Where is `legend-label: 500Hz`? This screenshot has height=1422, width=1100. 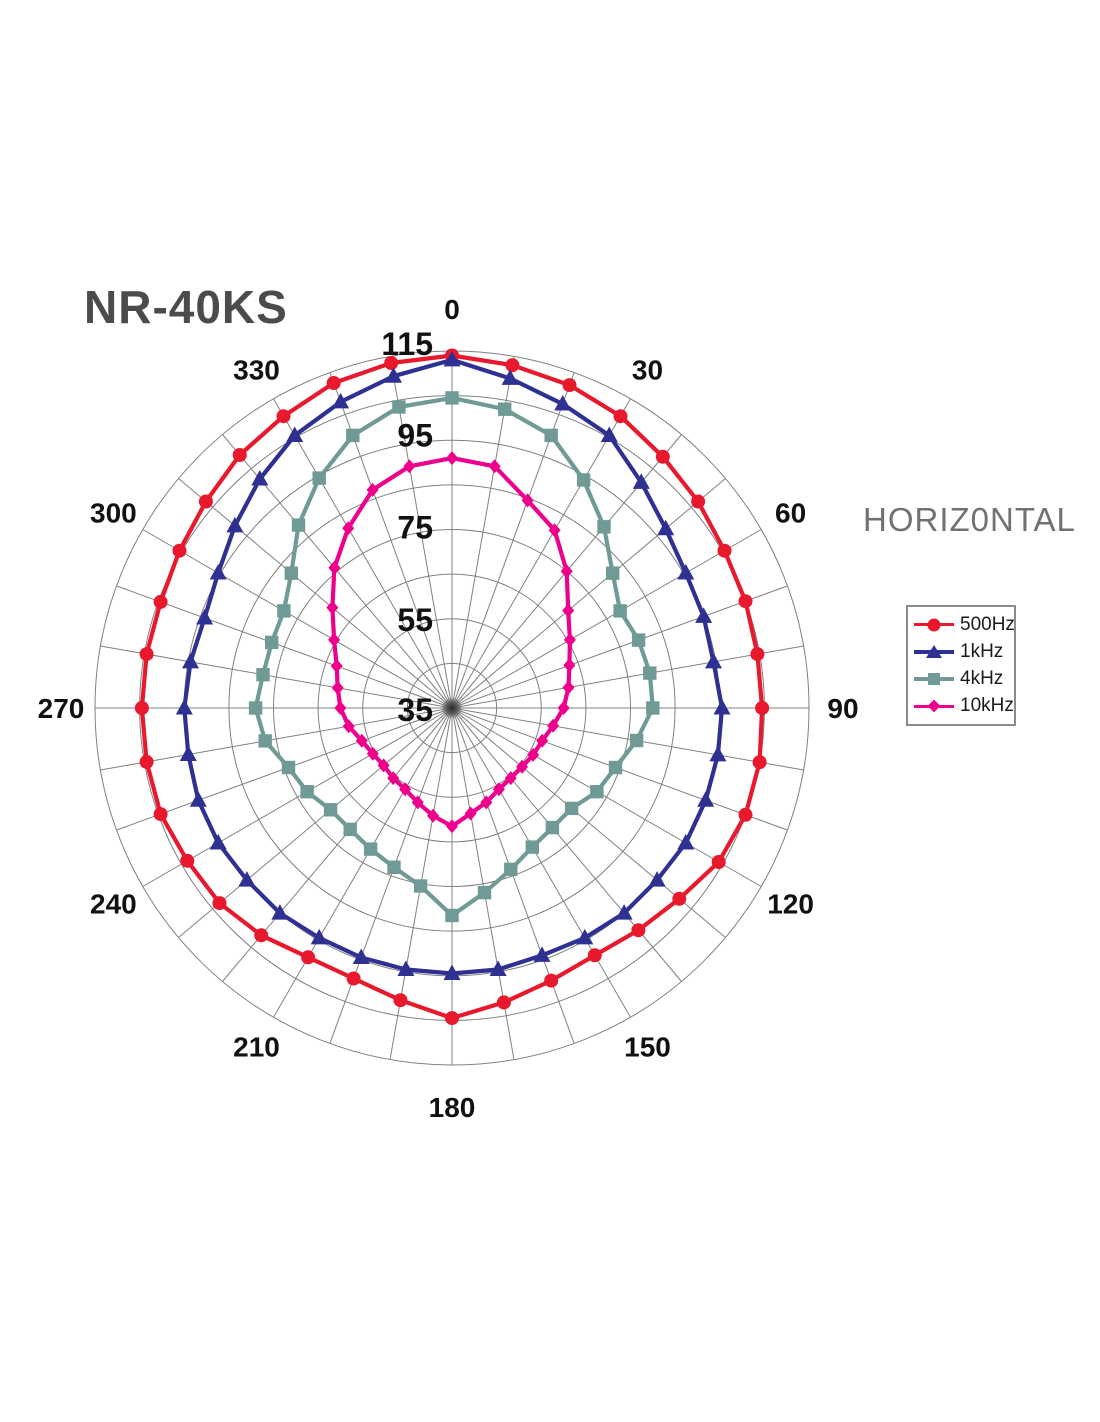
legend-label: 500Hz is located at coordinates (987, 624).